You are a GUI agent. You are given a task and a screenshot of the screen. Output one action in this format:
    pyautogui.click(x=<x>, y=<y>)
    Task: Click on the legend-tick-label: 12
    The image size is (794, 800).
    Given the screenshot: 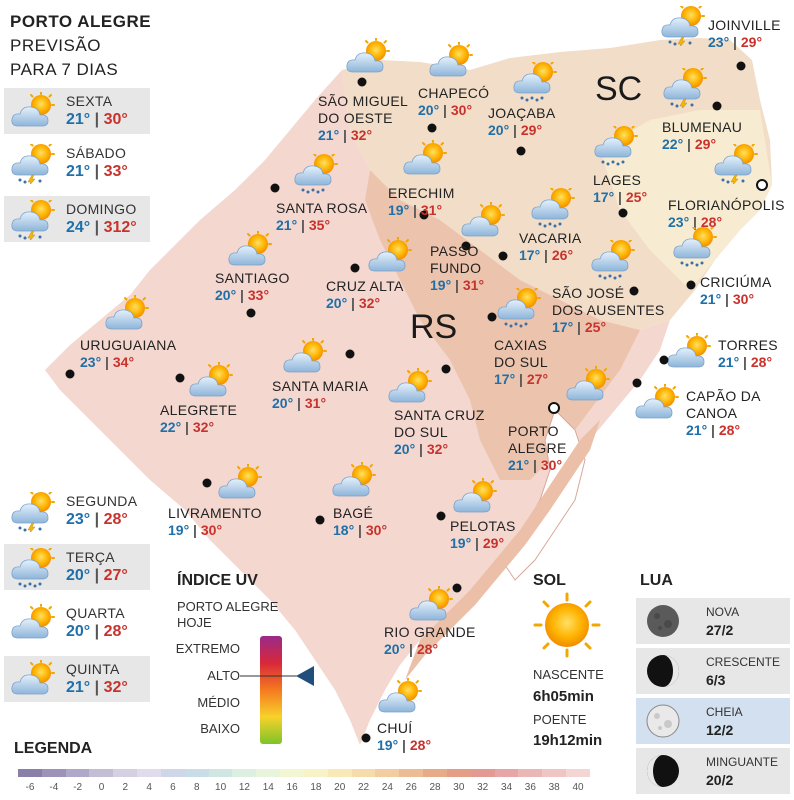 What is the action you would take?
    pyautogui.click(x=244, y=787)
    